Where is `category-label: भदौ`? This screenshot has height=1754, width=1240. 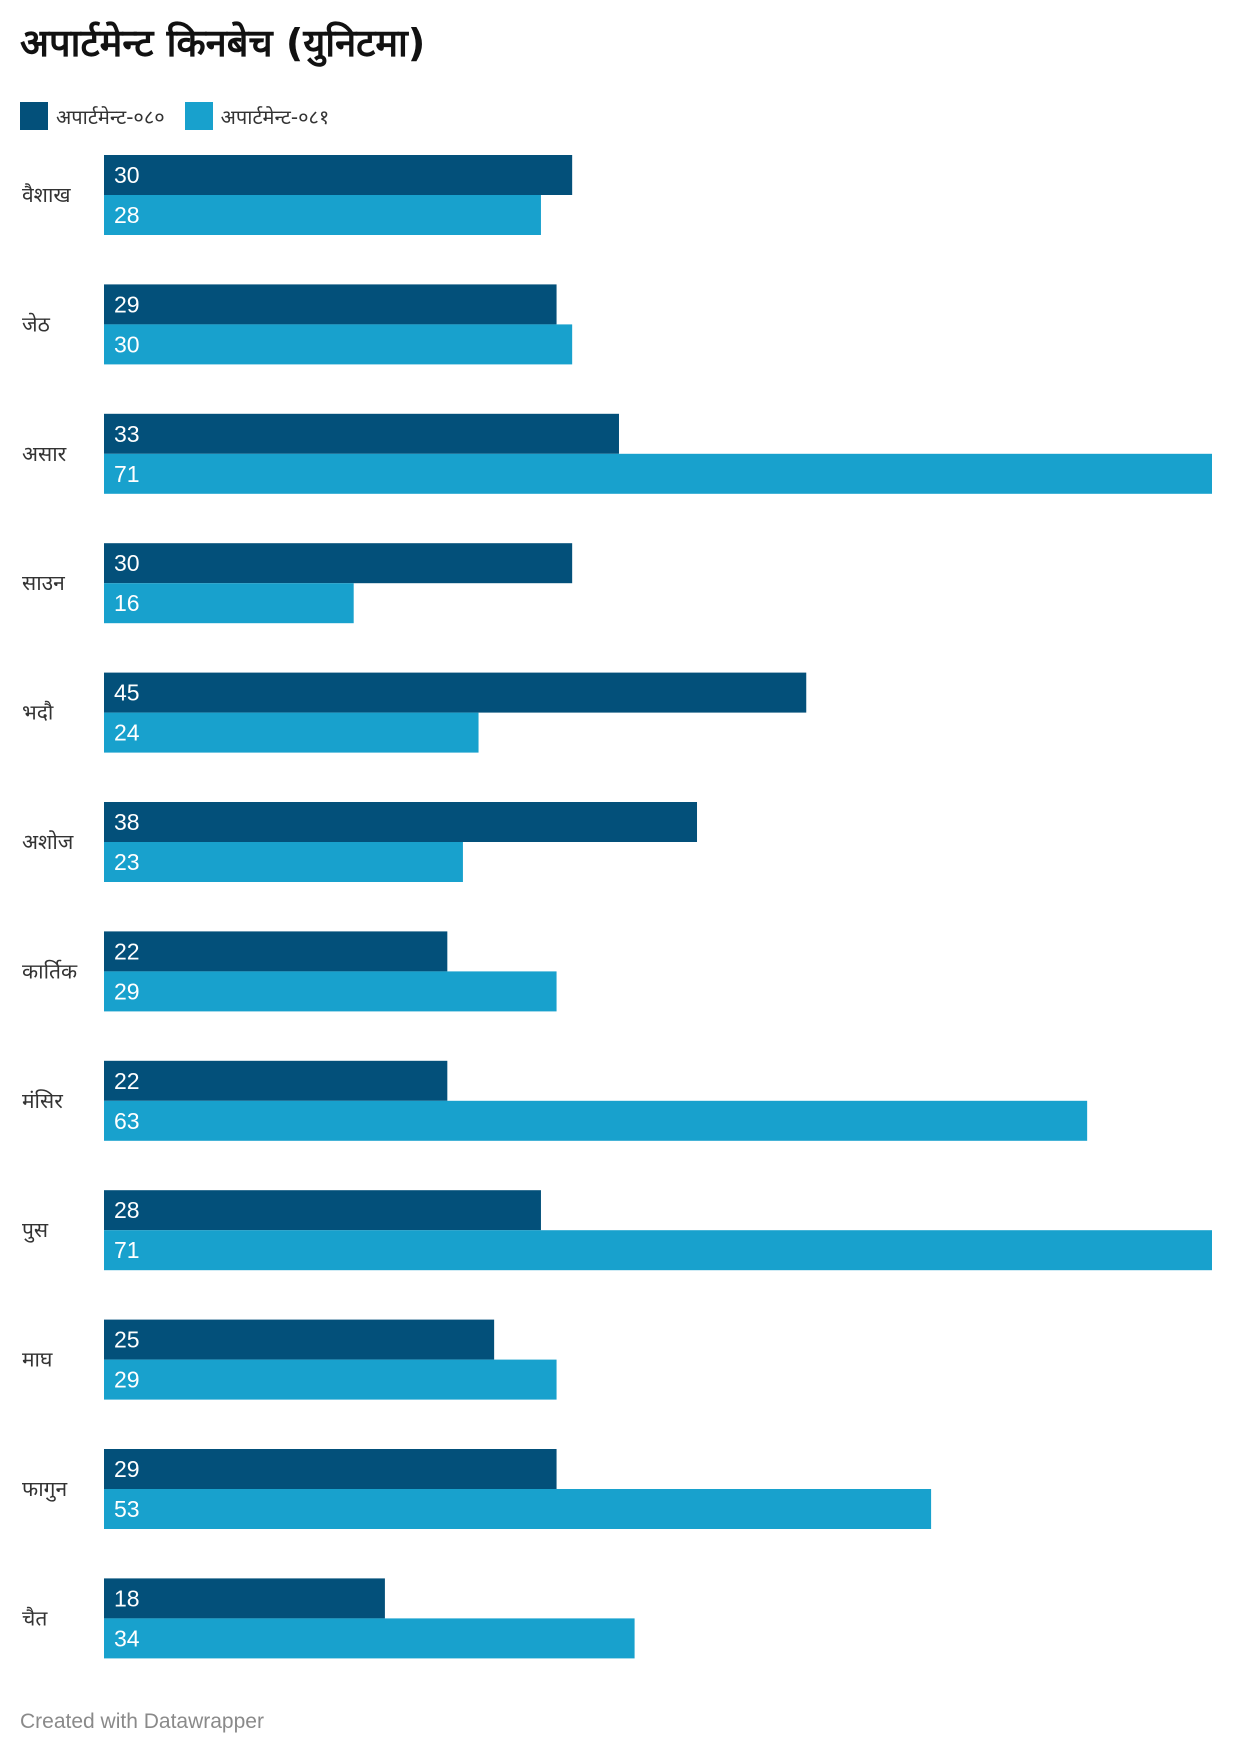
category-label: भदौ is located at coordinates (38, 713).